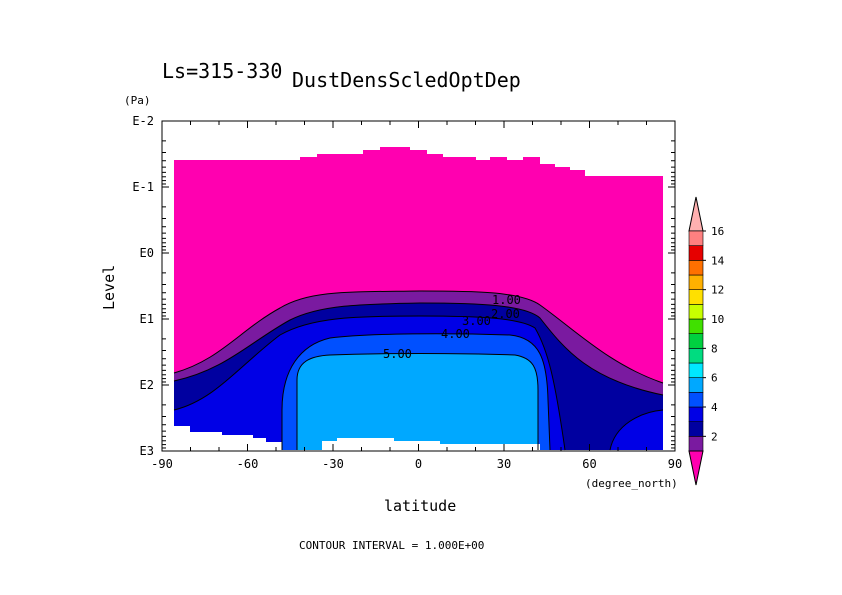 The image size is (842, 595). Describe the element at coordinates (147, 385) in the screenshot. I see `y-tick-label: E2` at that location.